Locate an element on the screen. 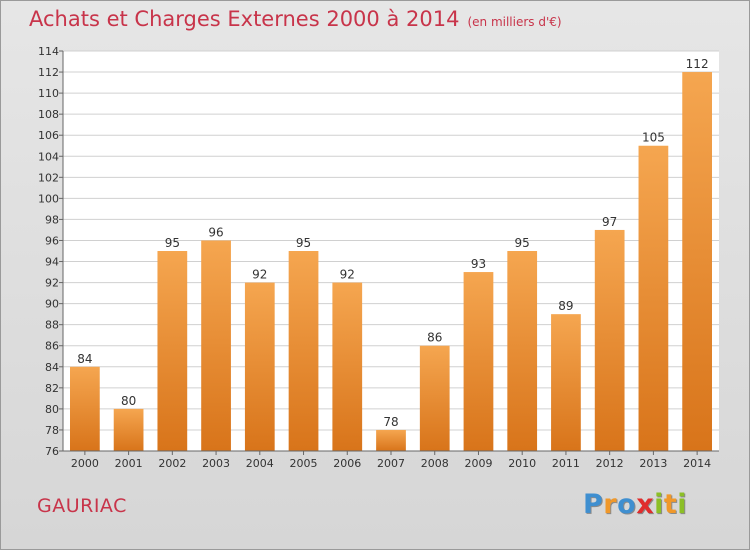  y-tick-label: 92 is located at coordinates (52, 283).